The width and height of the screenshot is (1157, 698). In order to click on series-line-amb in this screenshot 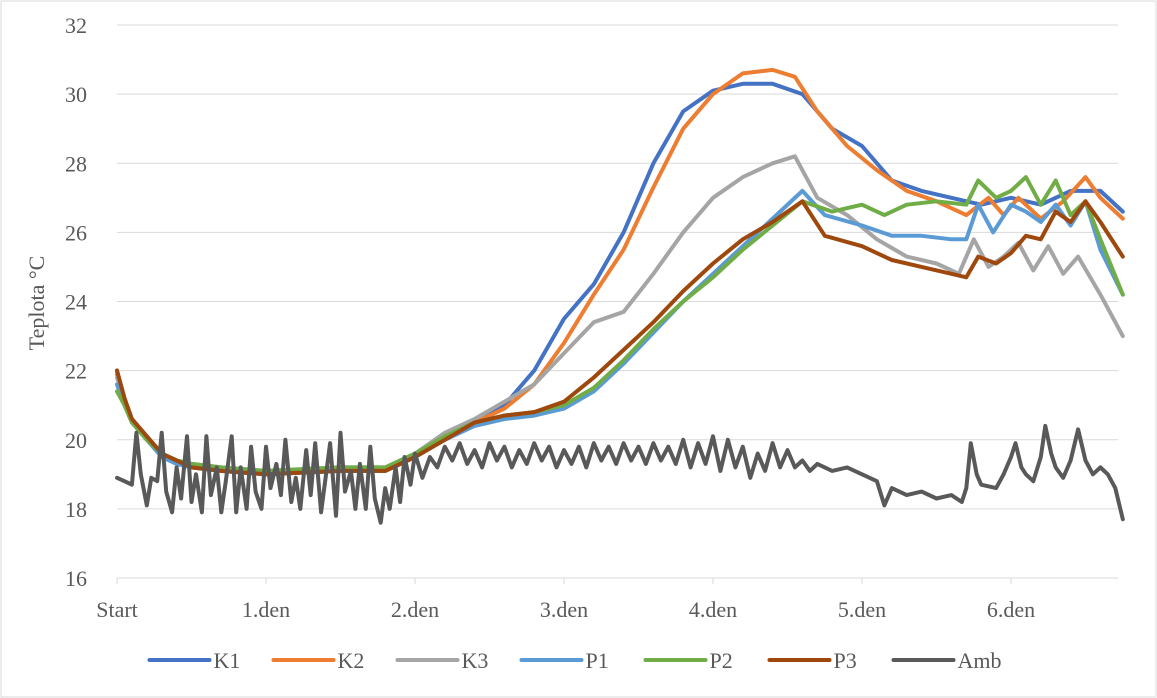, I will do `click(620, 474)`.